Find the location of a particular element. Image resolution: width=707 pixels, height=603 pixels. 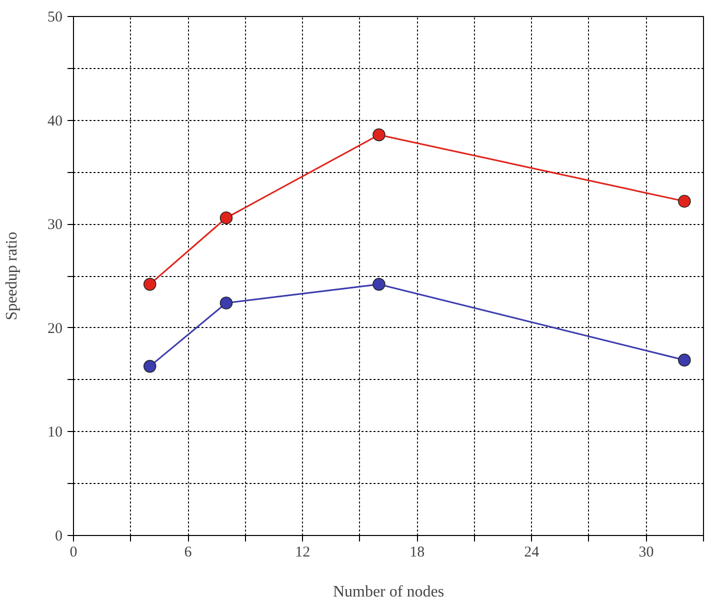

y-axis-title: Speedup ratio is located at coordinates (12, 276).